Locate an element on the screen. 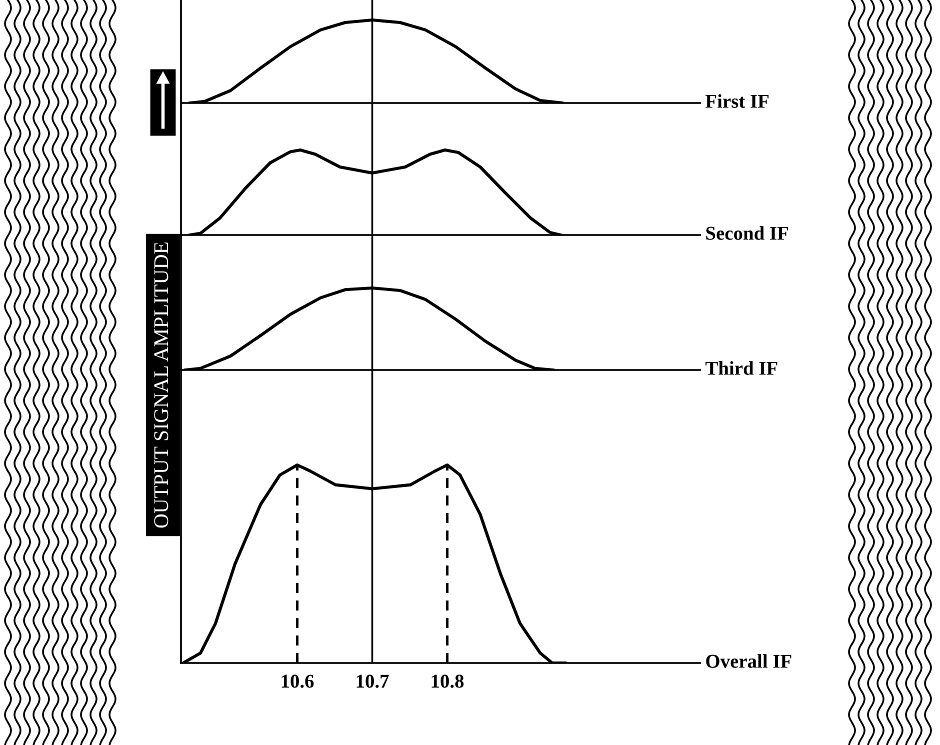 This screenshot has height=745, width=940. text: First IF is located at coordinates (737, 101).